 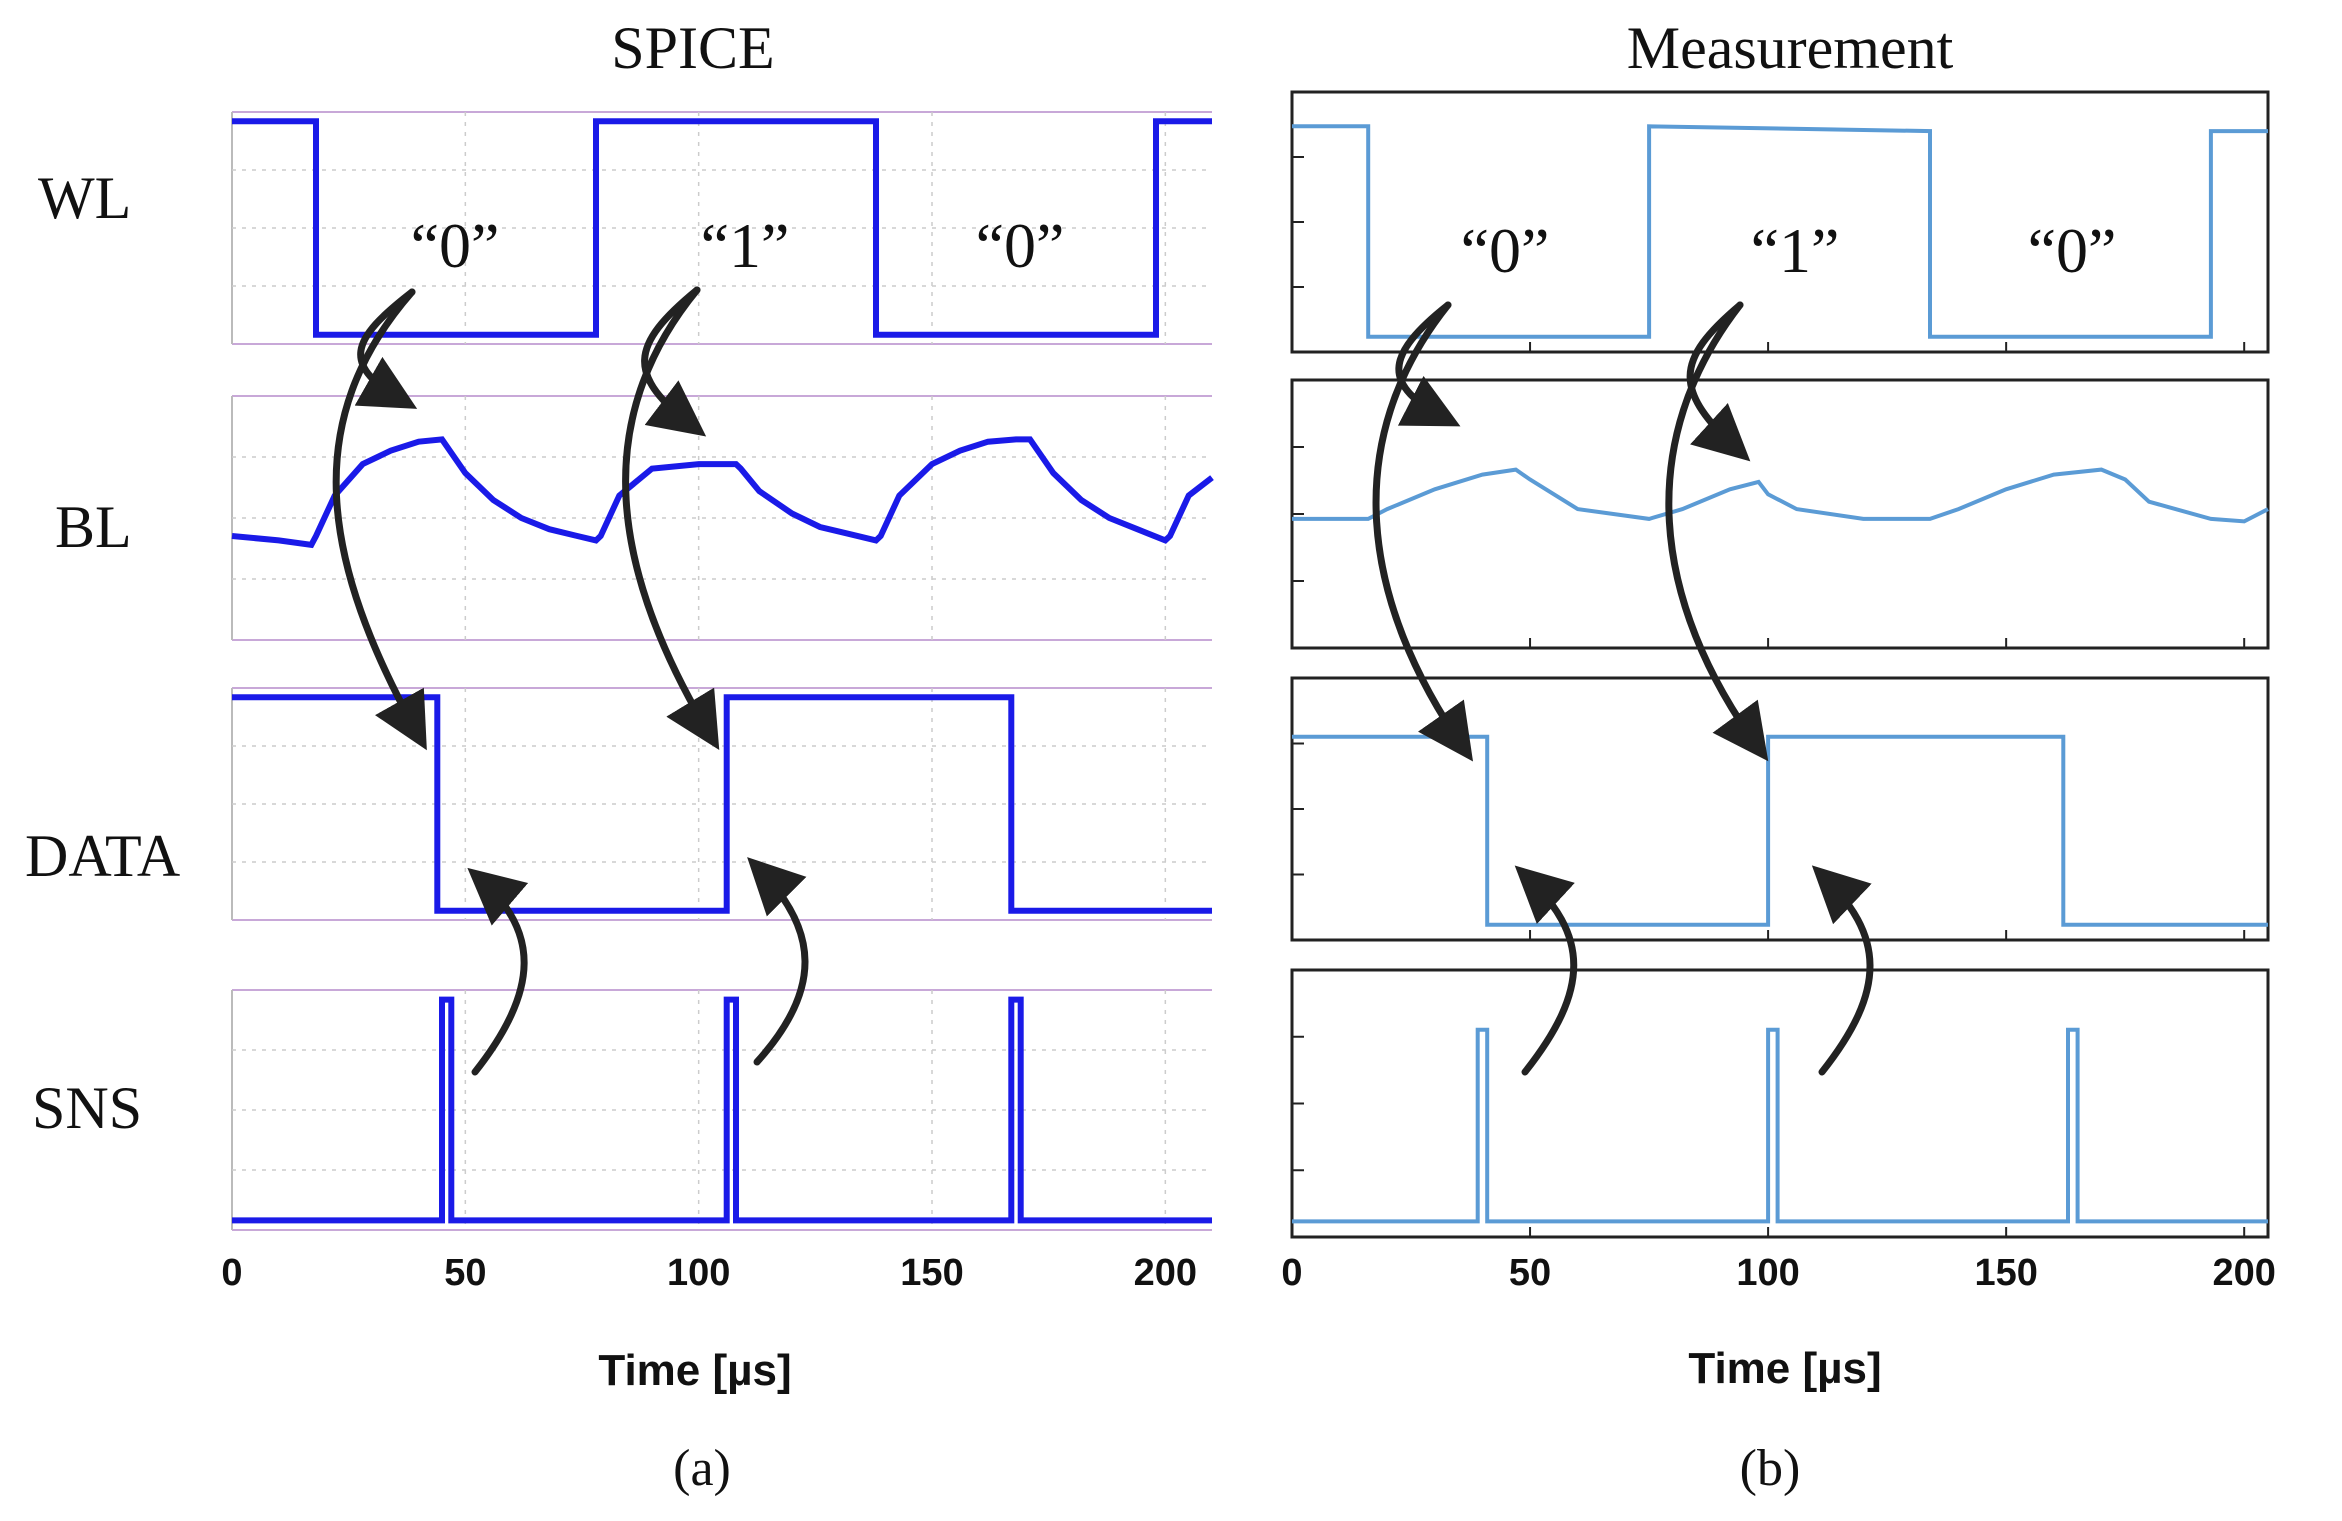 I want to click on arrow-wl-to-bl-b1, so click(x=1718, y=381).